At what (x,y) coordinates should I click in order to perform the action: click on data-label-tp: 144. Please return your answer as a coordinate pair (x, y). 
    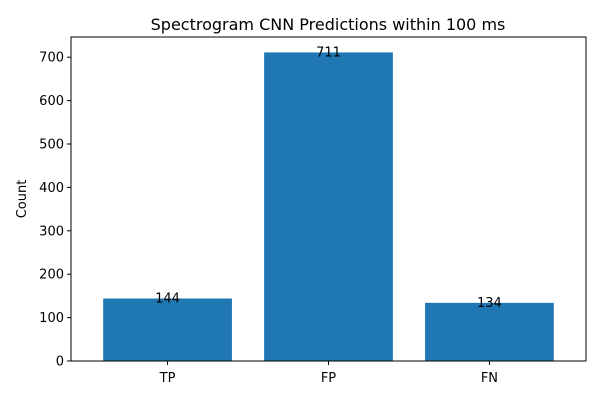
    Looking at the image, I should click on (167, 299).